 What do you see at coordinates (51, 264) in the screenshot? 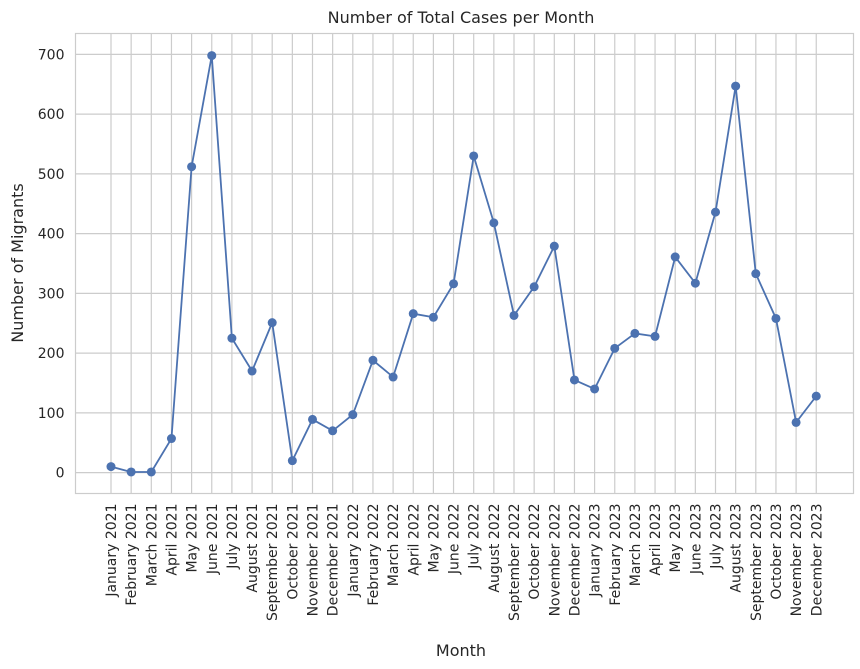
I see `y-axis-ticks: 0 100 200 300 400 500 600 700` at bounding box center [51, 264].